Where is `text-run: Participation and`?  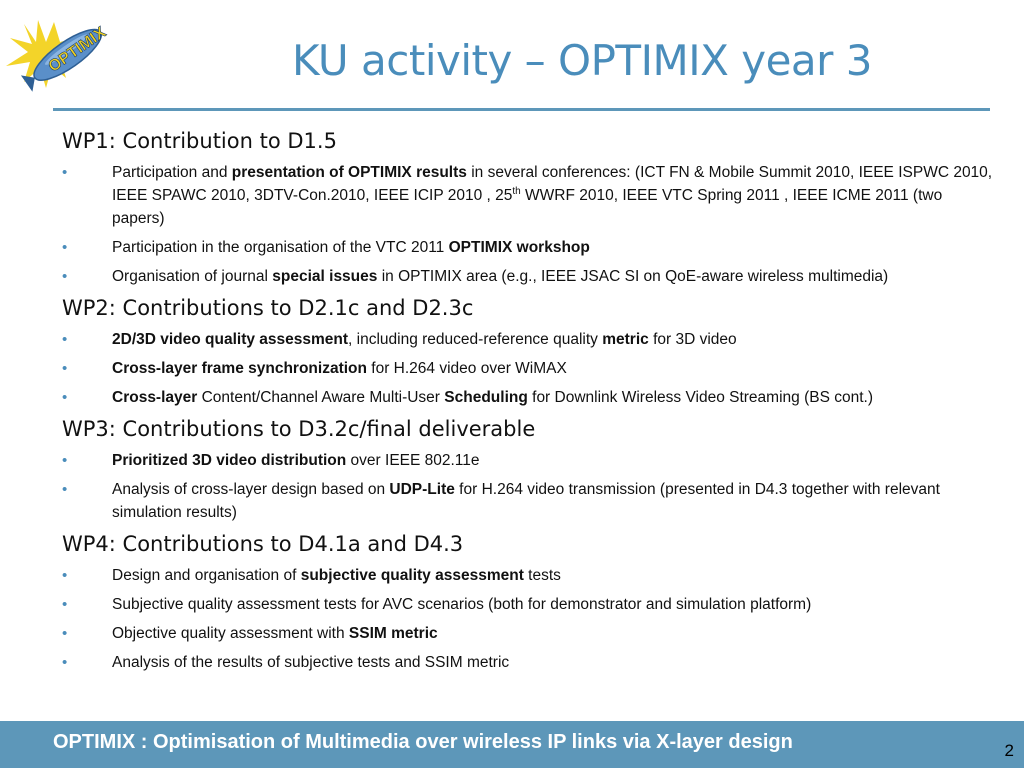 text-run: Participation and is located at coordinates (172, 172).